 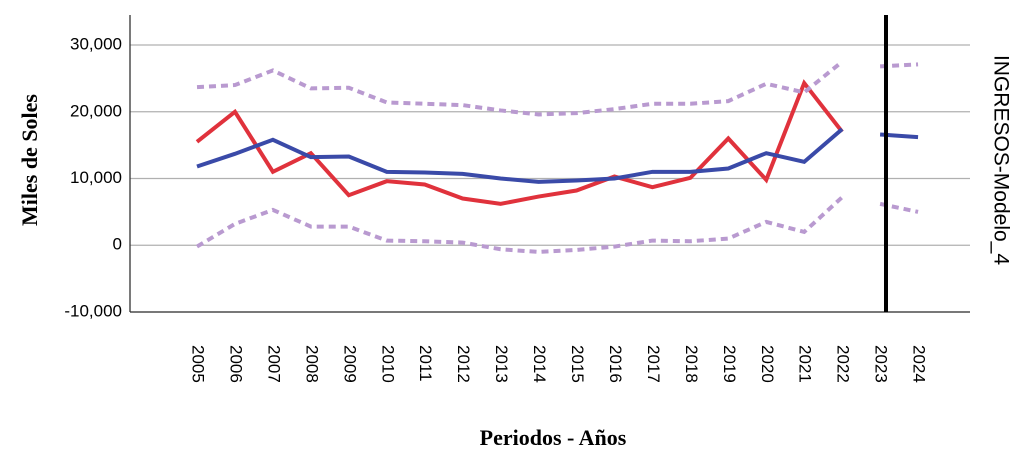 I want to click on x-tick-label: 2017, so click(x=653, y=364).